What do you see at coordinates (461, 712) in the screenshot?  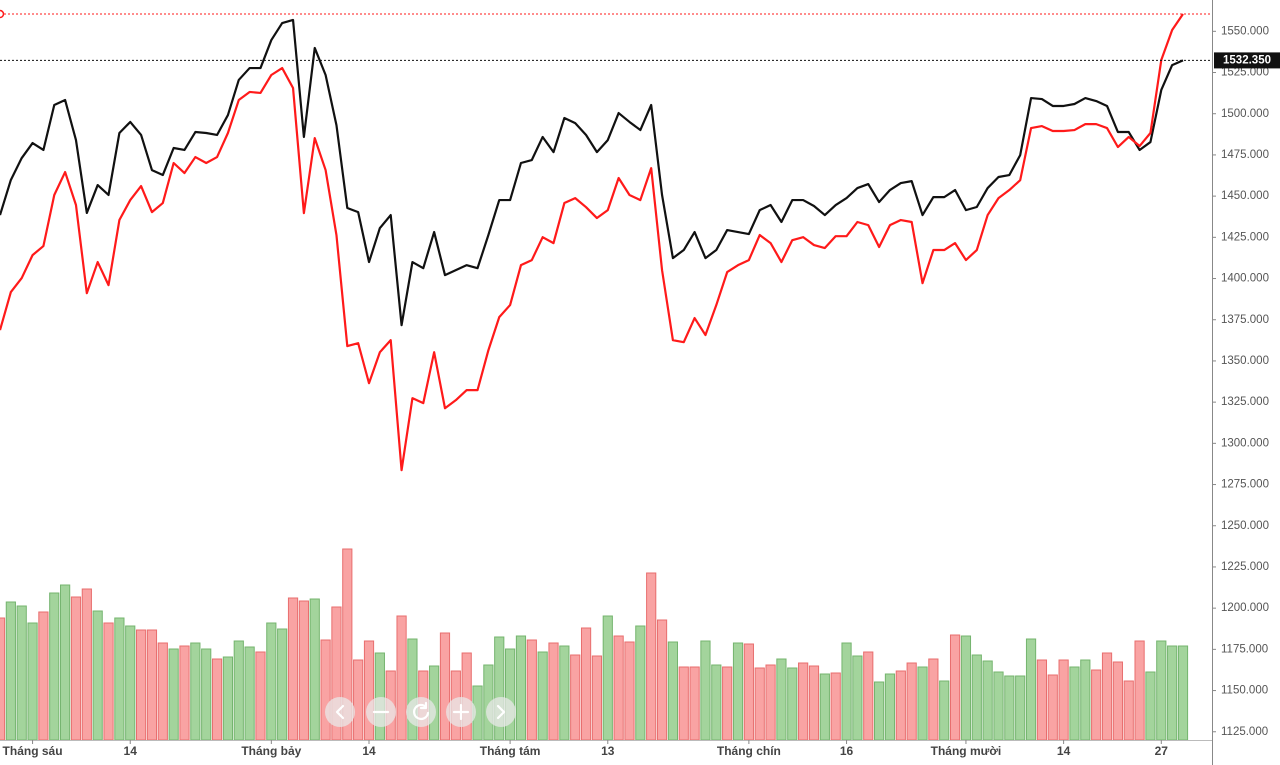 I see `zoom-in-button` at bounding box center [461, 712].